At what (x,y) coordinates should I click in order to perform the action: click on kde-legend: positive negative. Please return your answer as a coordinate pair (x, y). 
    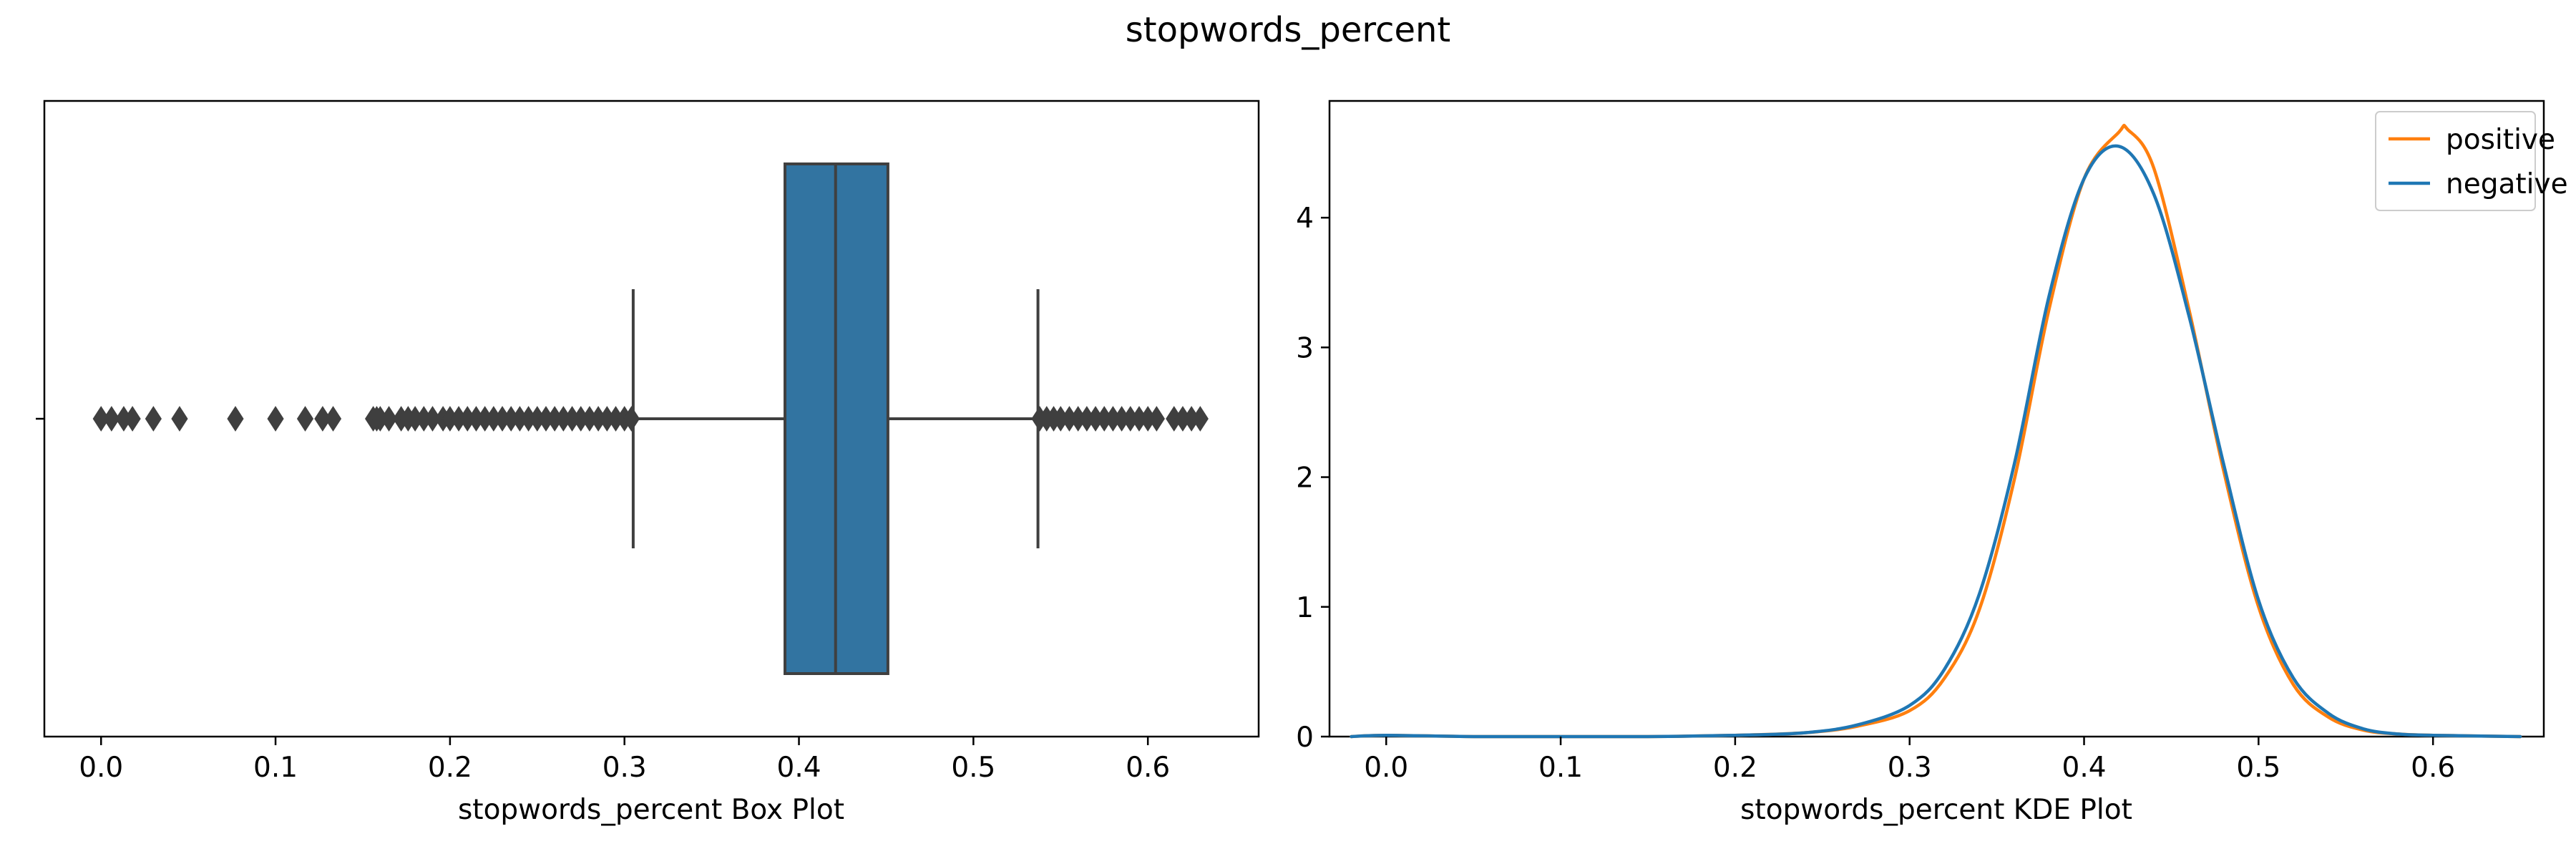
    Looking at the image, I should click on (2471, 161).